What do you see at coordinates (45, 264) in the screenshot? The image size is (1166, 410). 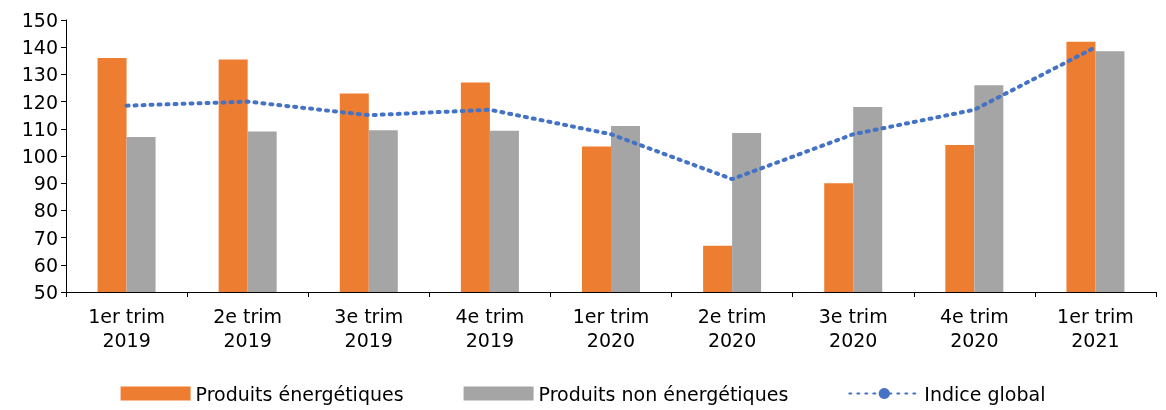 I see `y-tick-label: 60` at bounding box center [45, 264].